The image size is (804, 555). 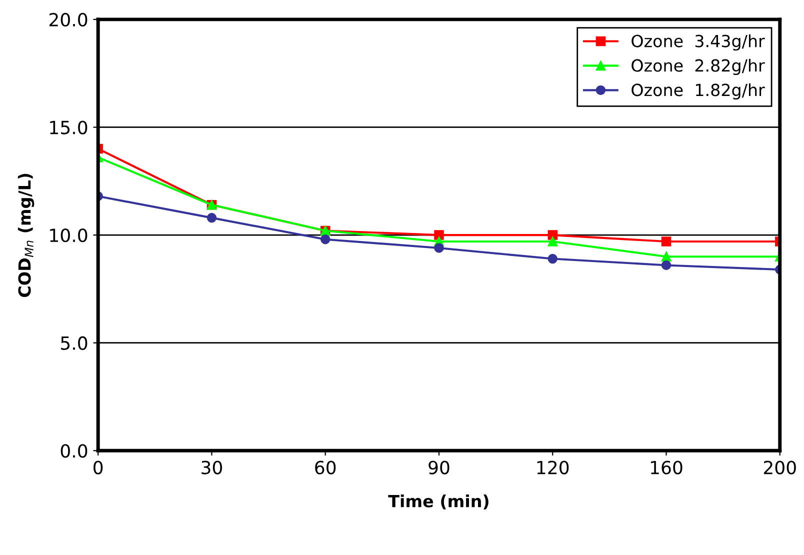 What do you see at coordinates (698, 67) in the screenshot?
I see `legend-label: Ozone 2.82g/hr` at bounding box center [698, 67].